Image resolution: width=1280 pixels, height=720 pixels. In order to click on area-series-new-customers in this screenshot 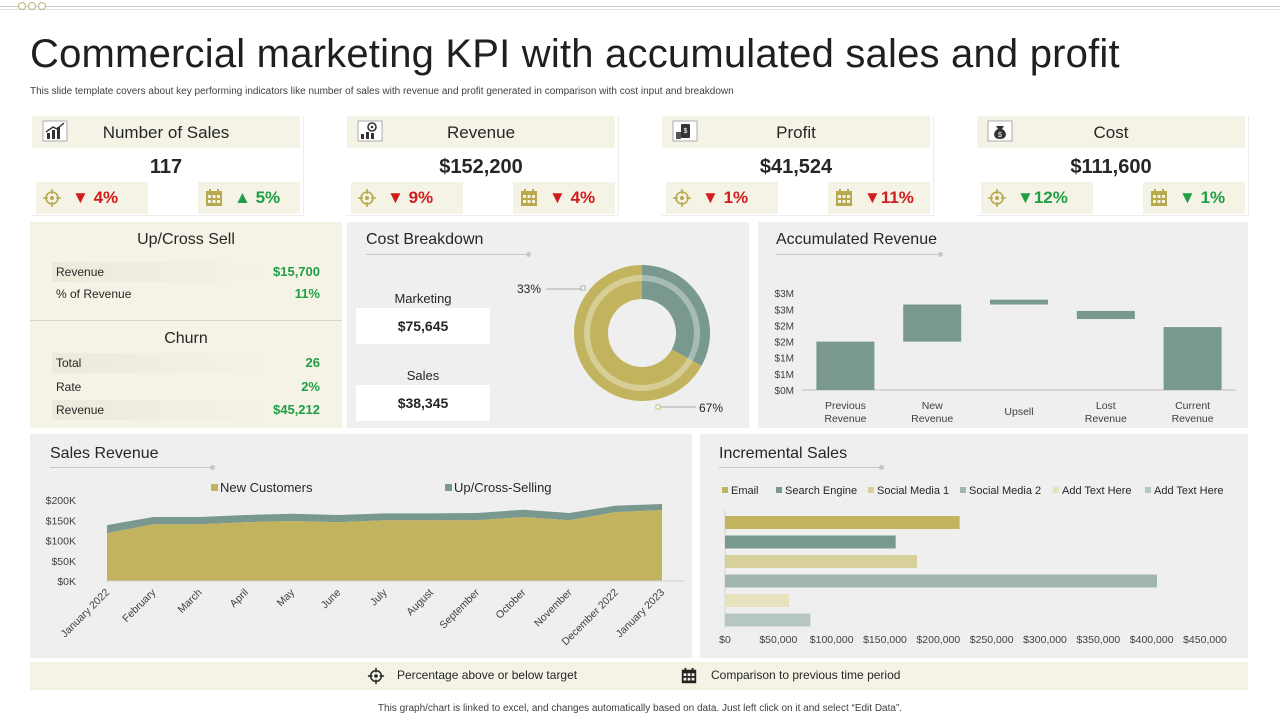, I will do `click(384, 545)`.